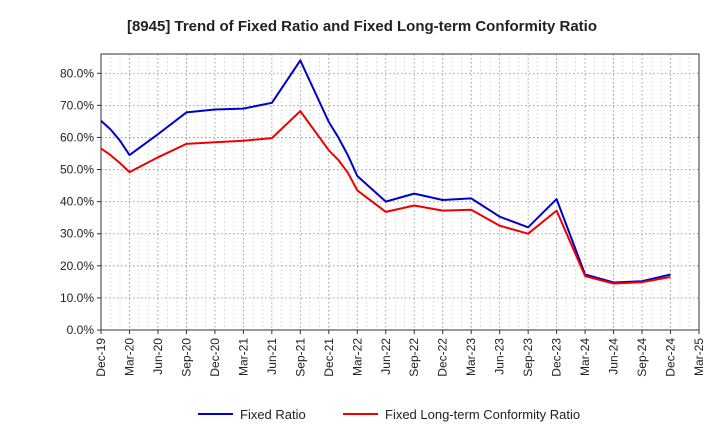  What do you see at coordinates (300, 357) in the screenshot?
I see `x-tick-label: Sep-21` at bounding box center [300, 357].